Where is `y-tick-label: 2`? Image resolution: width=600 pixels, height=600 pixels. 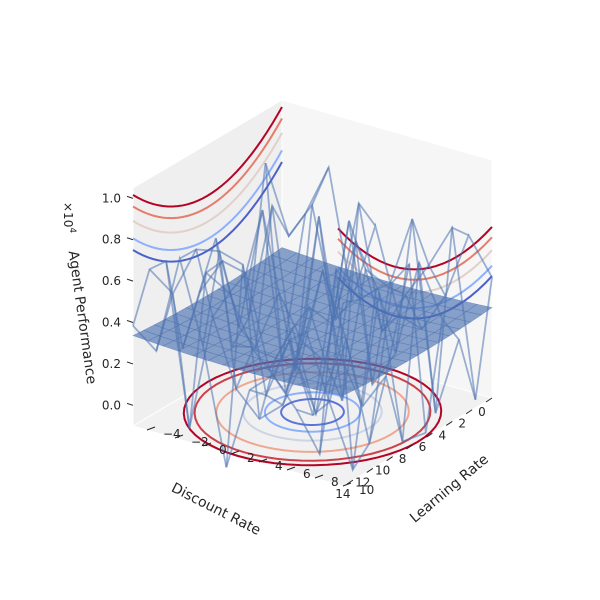 y-tick-label: 2 is located at coordinates (462, 424).